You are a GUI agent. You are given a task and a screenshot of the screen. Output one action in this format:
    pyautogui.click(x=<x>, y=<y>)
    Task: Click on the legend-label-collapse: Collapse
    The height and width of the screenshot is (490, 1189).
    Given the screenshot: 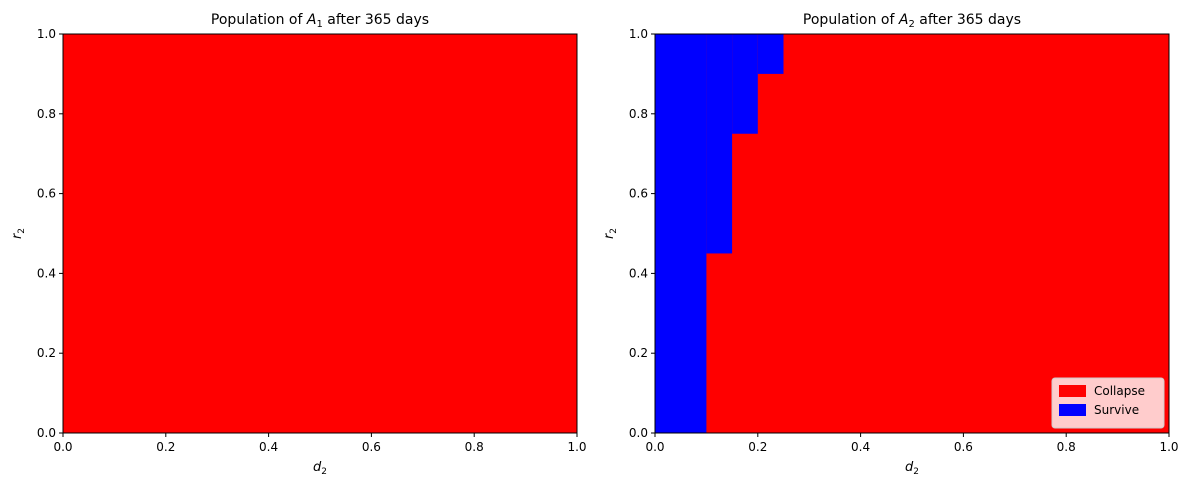 What is the action you would take?
    pyautogui.click(x=1119, y=391)
    